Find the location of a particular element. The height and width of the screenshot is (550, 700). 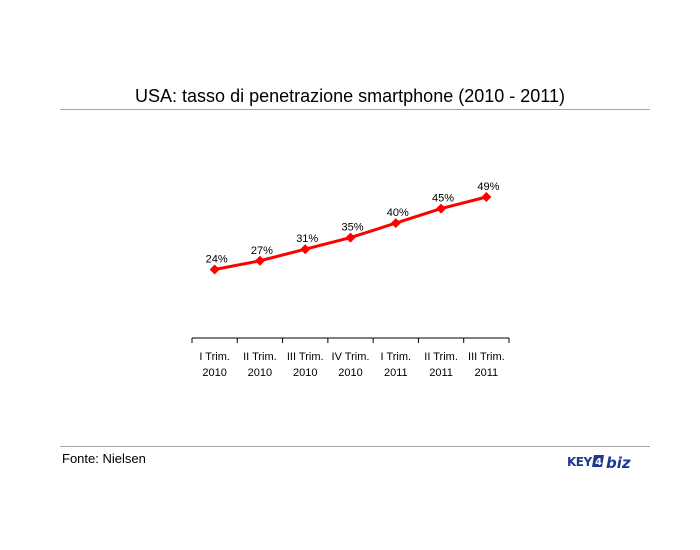

x-tick-label: IV Trim. is located at coordinates (351, 357).